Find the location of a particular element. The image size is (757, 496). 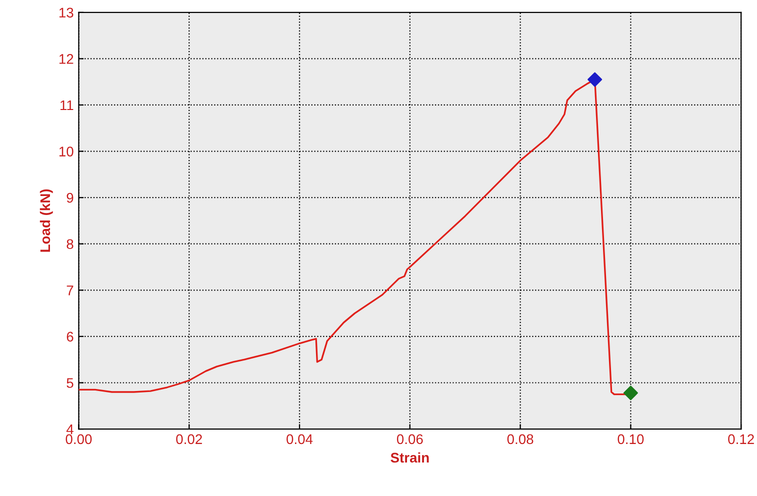

y-tick-label: 8 is located at coordinates (70, 244).